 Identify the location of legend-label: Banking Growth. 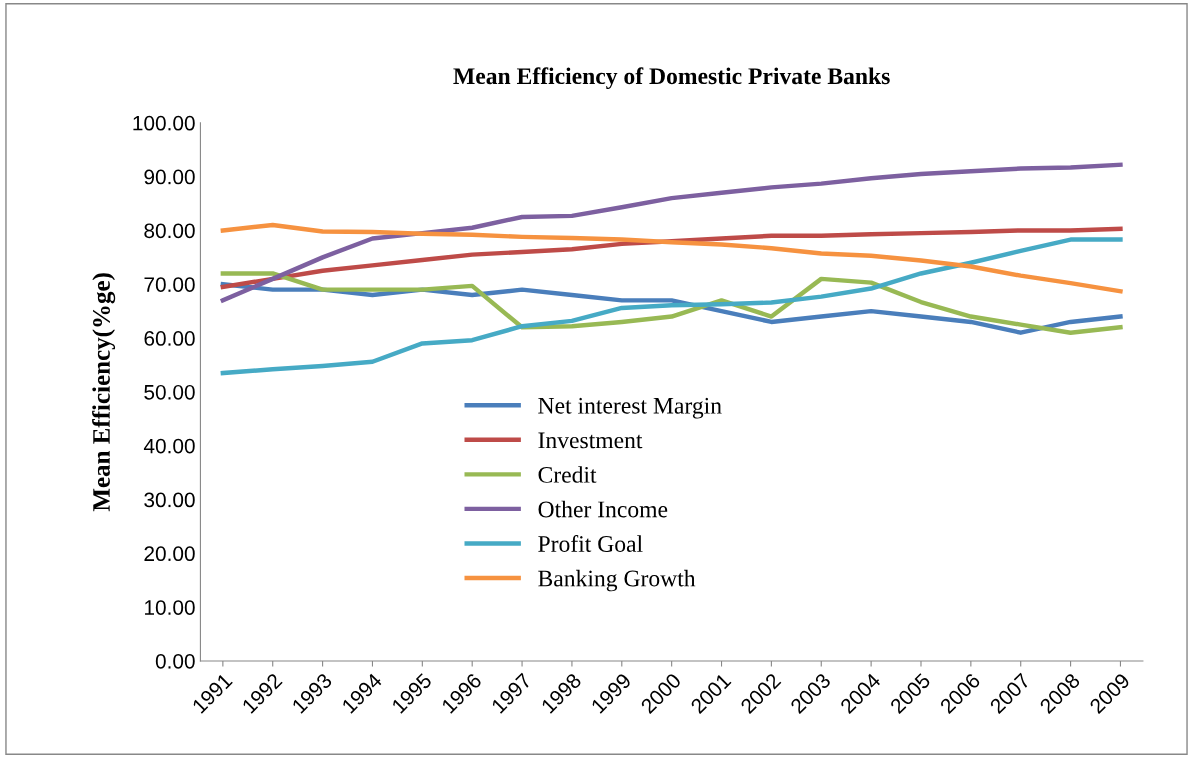
(617, 580).